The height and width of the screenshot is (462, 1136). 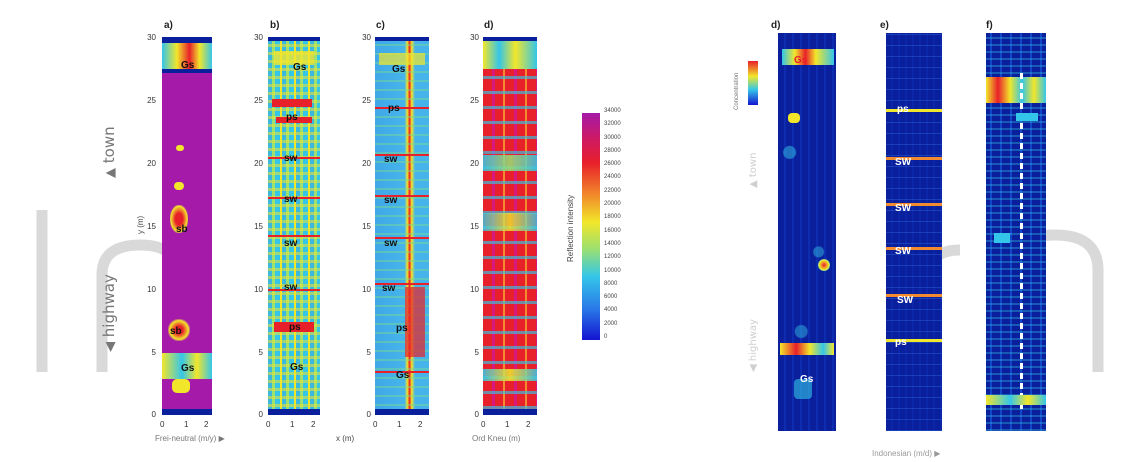 I want to click on right-side-label-town: ▲ town, so click(x=753, y=170).